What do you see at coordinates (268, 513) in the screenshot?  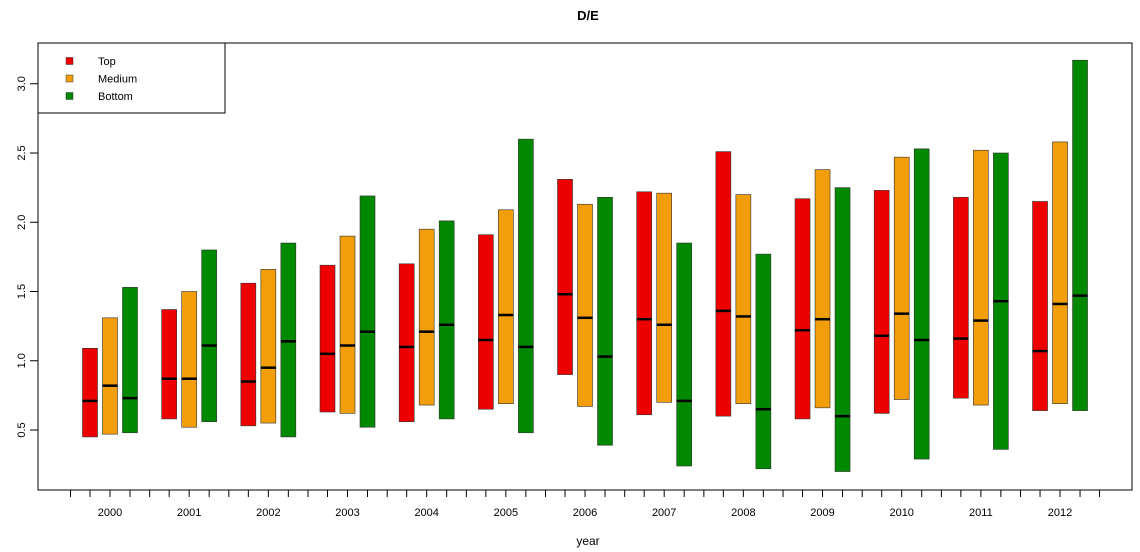 I see `x-tick-label: 2002` at bounding box center [268, 513].